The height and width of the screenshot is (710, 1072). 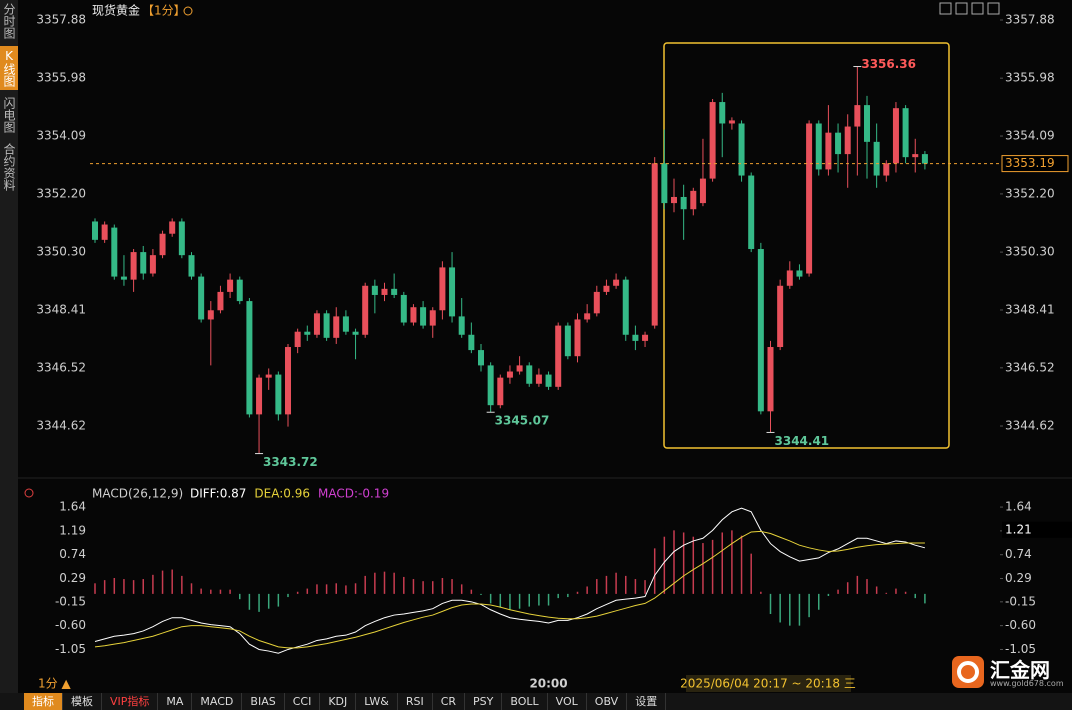 I want to click on toolbar-item: MACD, so click(x=217, y=701).